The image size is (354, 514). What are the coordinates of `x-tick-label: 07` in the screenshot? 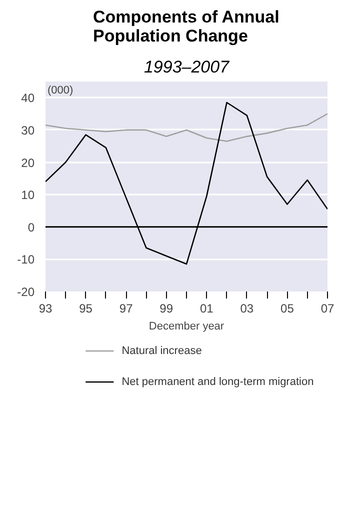 It's located at (327, 309).